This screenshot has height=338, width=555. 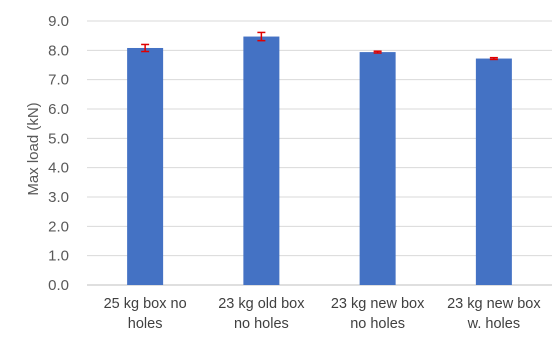 I want to click on x-tick-label-line: w. holes, so click(x=493, y=324).